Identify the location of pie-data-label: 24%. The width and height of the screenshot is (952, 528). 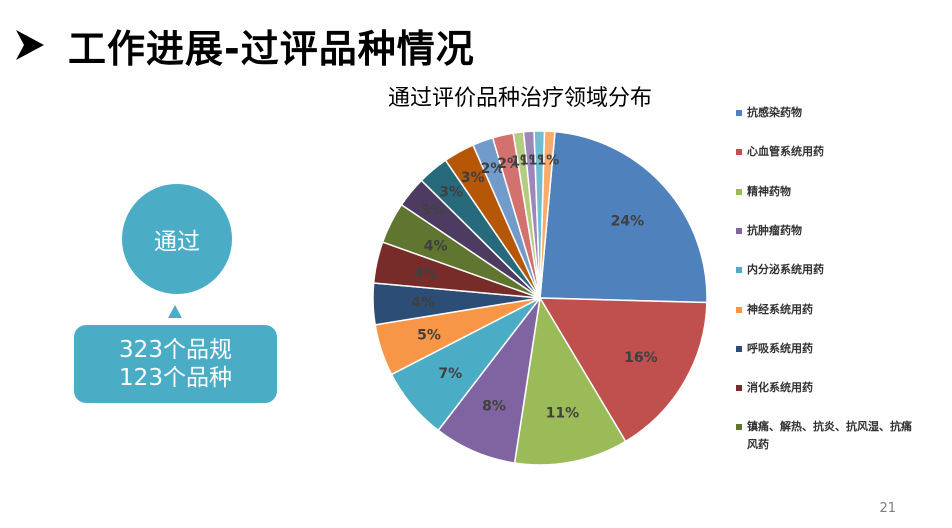
(628, 221).